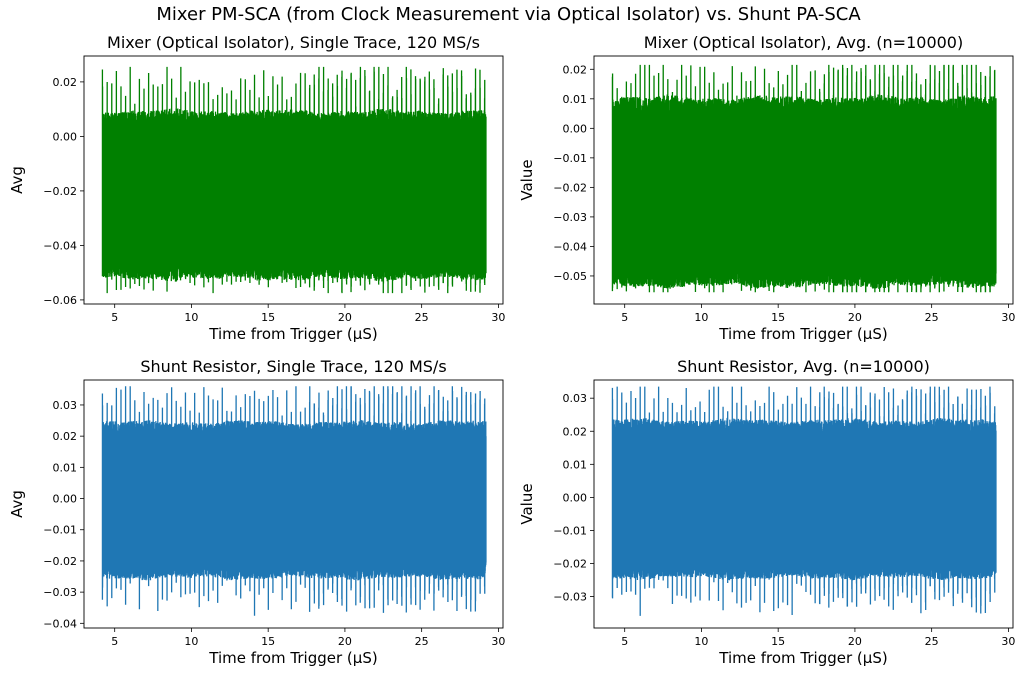  What do you see at coordinates (60, 300) in the screenshot?
I see `y-tick-label: −0.06` at bounding box center [60, 300].